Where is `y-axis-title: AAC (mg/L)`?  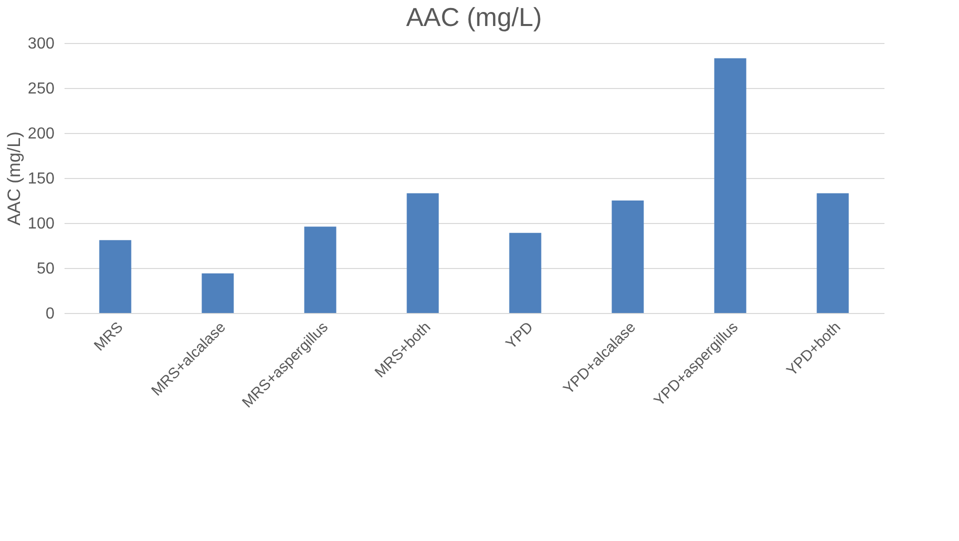
y-axis-title: AAC (mg/L) is located at coordinates (14, 178).